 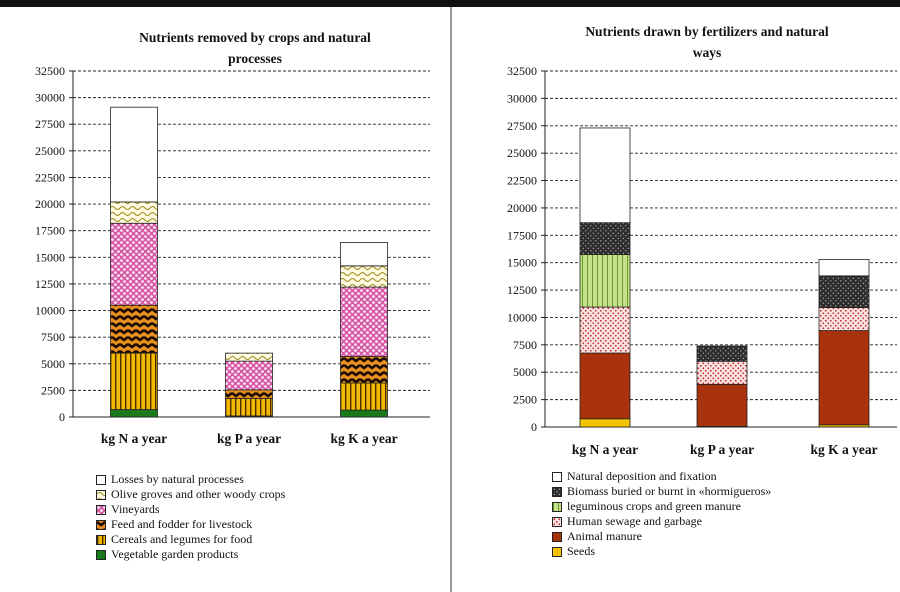 I want to click on legend-item: Vineyards, so click(x=190, y=509).